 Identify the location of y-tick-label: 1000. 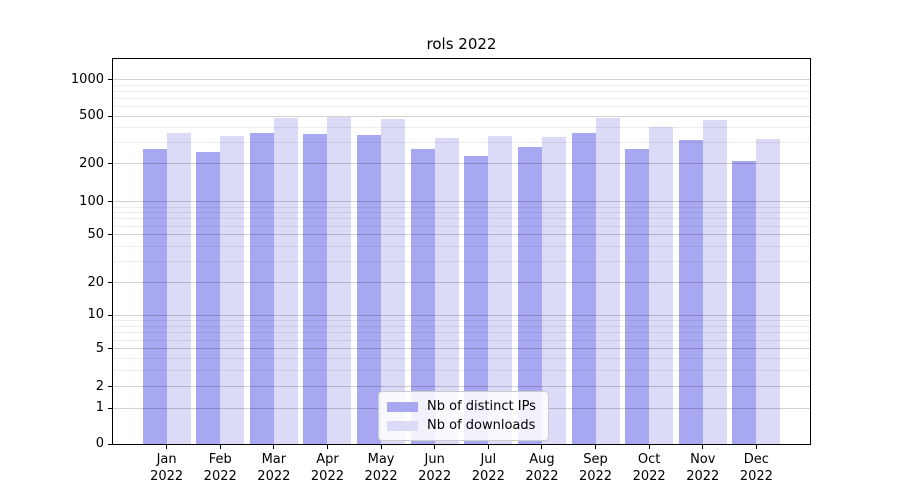
(87, 79).